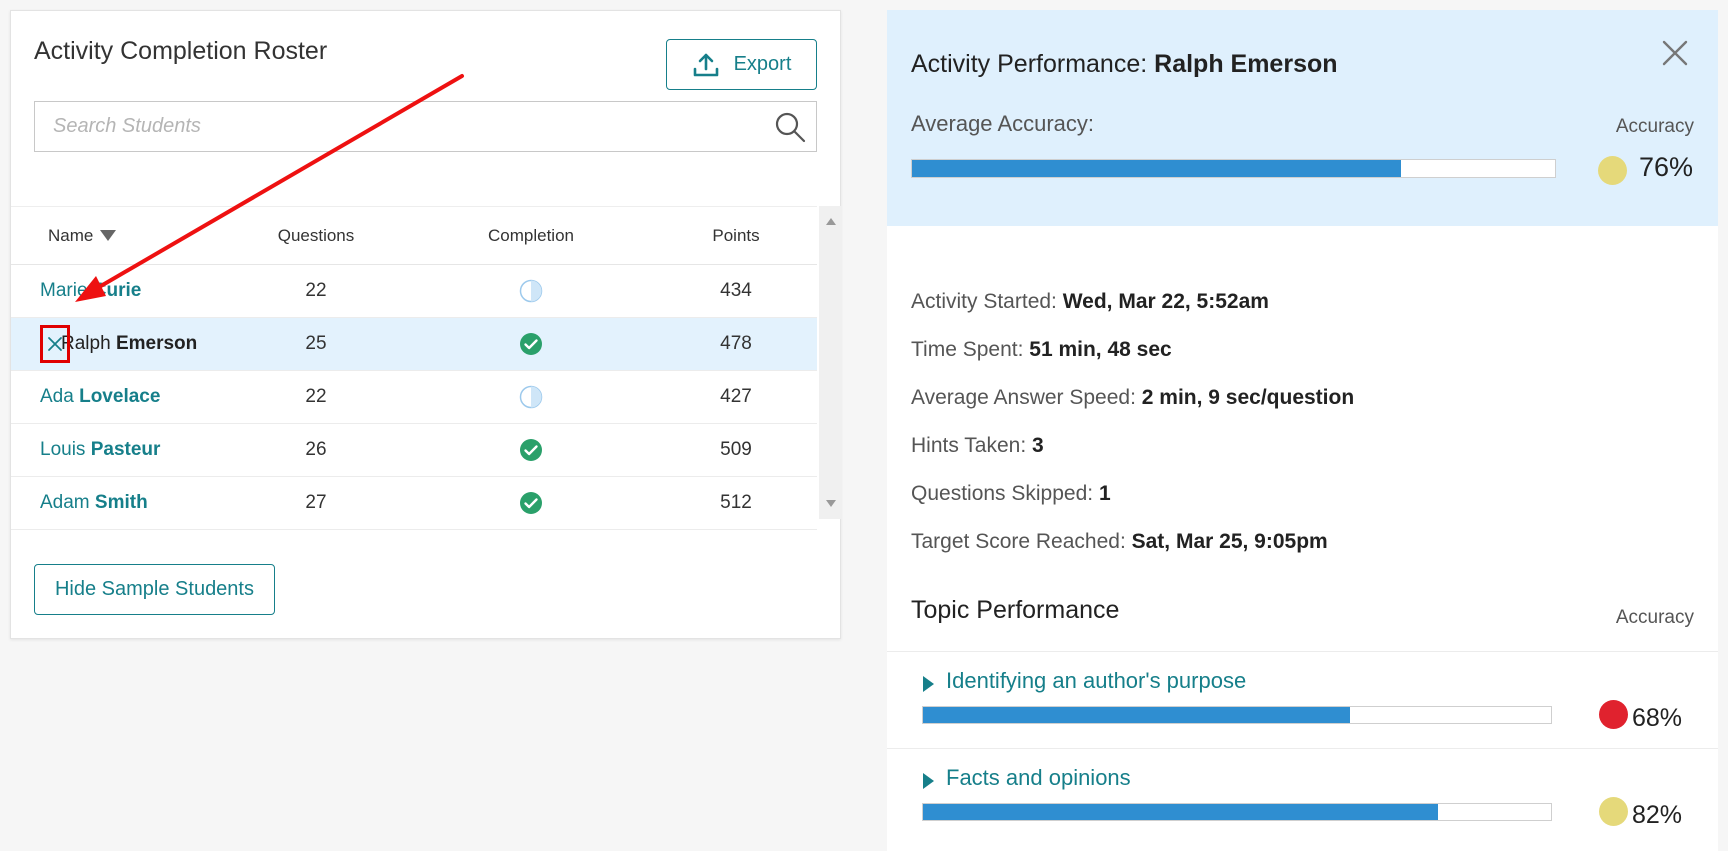 The height and width of the screenshot is (851, 1728). Describe the element at coordinates (1612, 170) in the screenshot. I see `accuracy-status-dot` at that location.